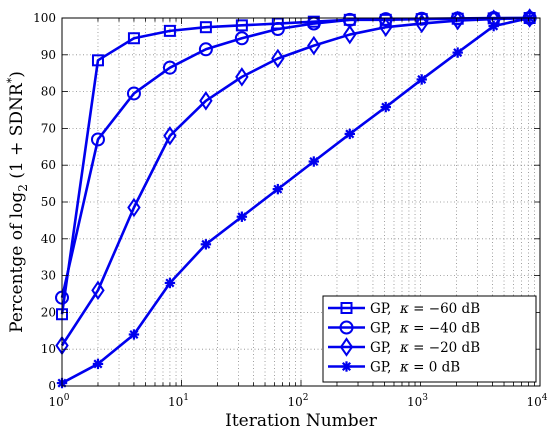  What do you see at coordinates (48, 239) in the screenshot?
I see `y-tick-label: 40` at bounding box center [48, 239].